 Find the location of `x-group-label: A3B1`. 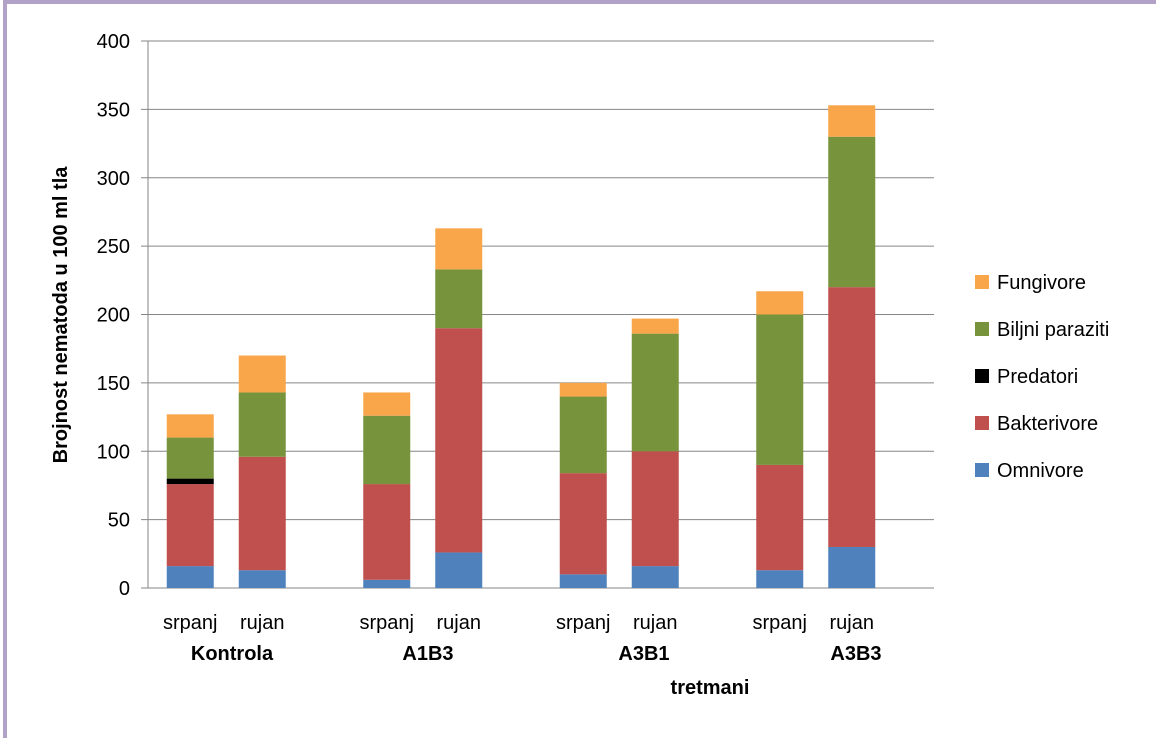

x-group-label: A3B1 is located at coordinates (643, 654).